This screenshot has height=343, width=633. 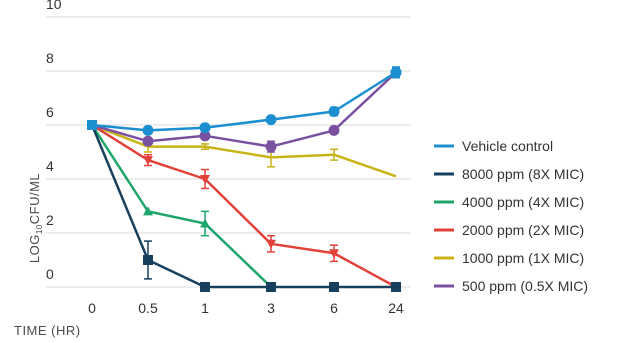 I want to click on y-axis-label-prefix: LOG, so click(x=34, y=248).